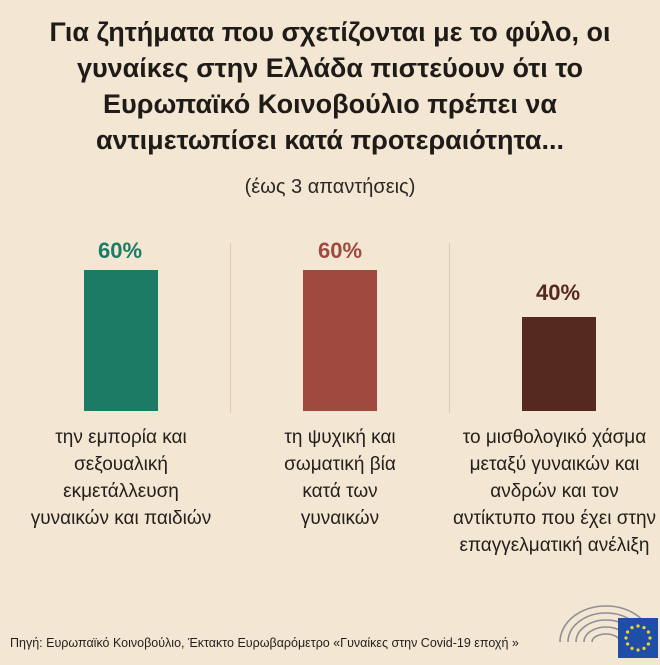 Image resolution: width=660 pixels, height=665 pixels. I want to click on category-label-line: το μισθολογικό χάσμα, so click(554, 437).